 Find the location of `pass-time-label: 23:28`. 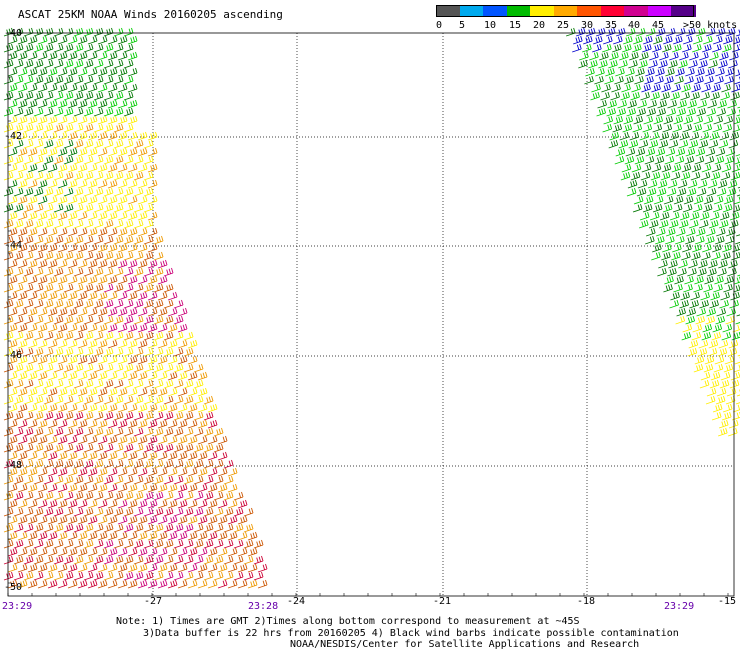

pass-time-label: 23:28 is located at coordinates (263, 606).